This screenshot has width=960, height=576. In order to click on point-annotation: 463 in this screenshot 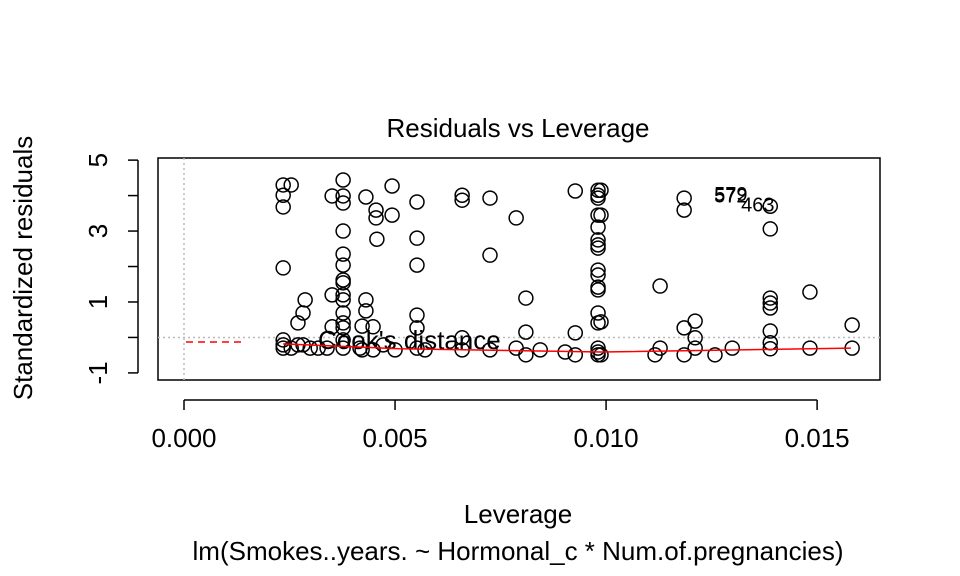, I will do `click(757, 206)`.